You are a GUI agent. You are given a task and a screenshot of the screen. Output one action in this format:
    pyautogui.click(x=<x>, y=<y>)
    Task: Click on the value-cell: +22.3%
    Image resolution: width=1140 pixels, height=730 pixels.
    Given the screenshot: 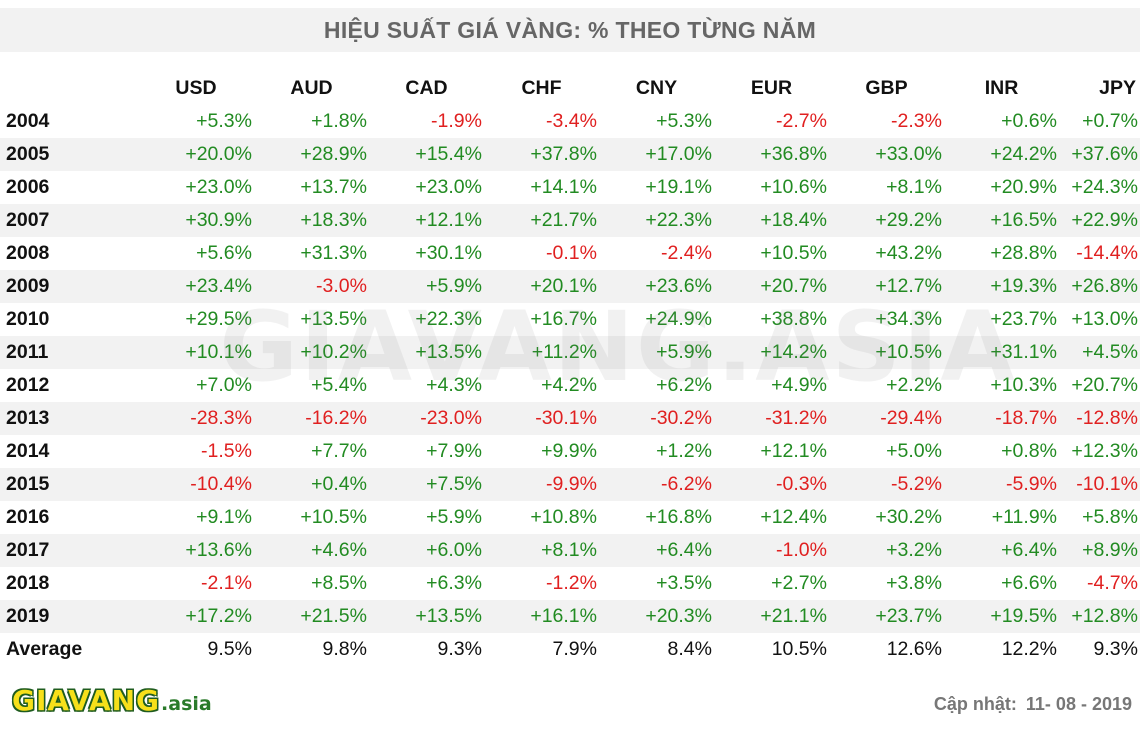 What is the action you would take?
    pyautogui.click(x=448, y=319)
    